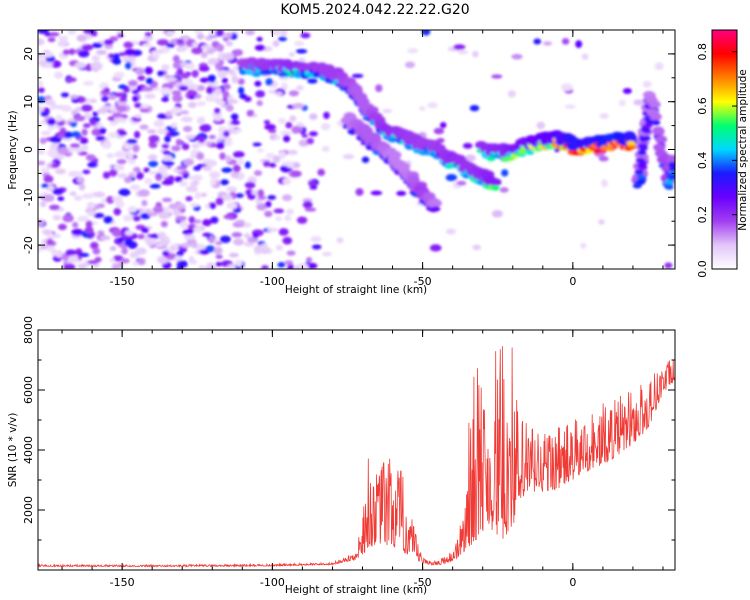  I want to click on tick-label: 20, so click(28, 54).